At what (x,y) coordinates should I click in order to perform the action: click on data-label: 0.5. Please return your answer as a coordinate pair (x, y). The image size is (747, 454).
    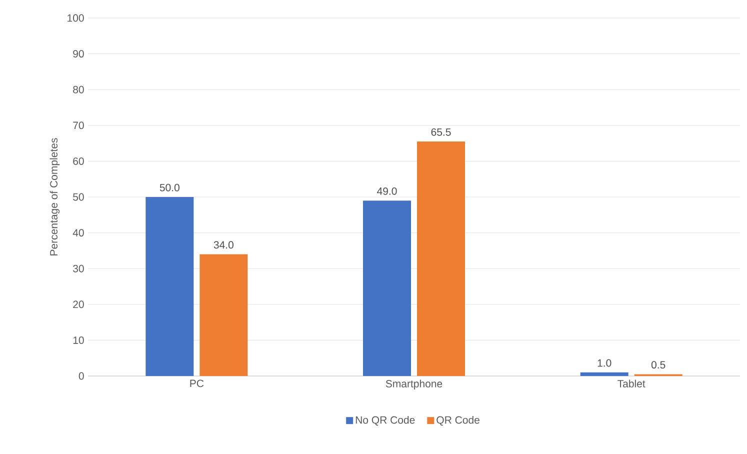
    Looking at the image, I should click on (658, 365).